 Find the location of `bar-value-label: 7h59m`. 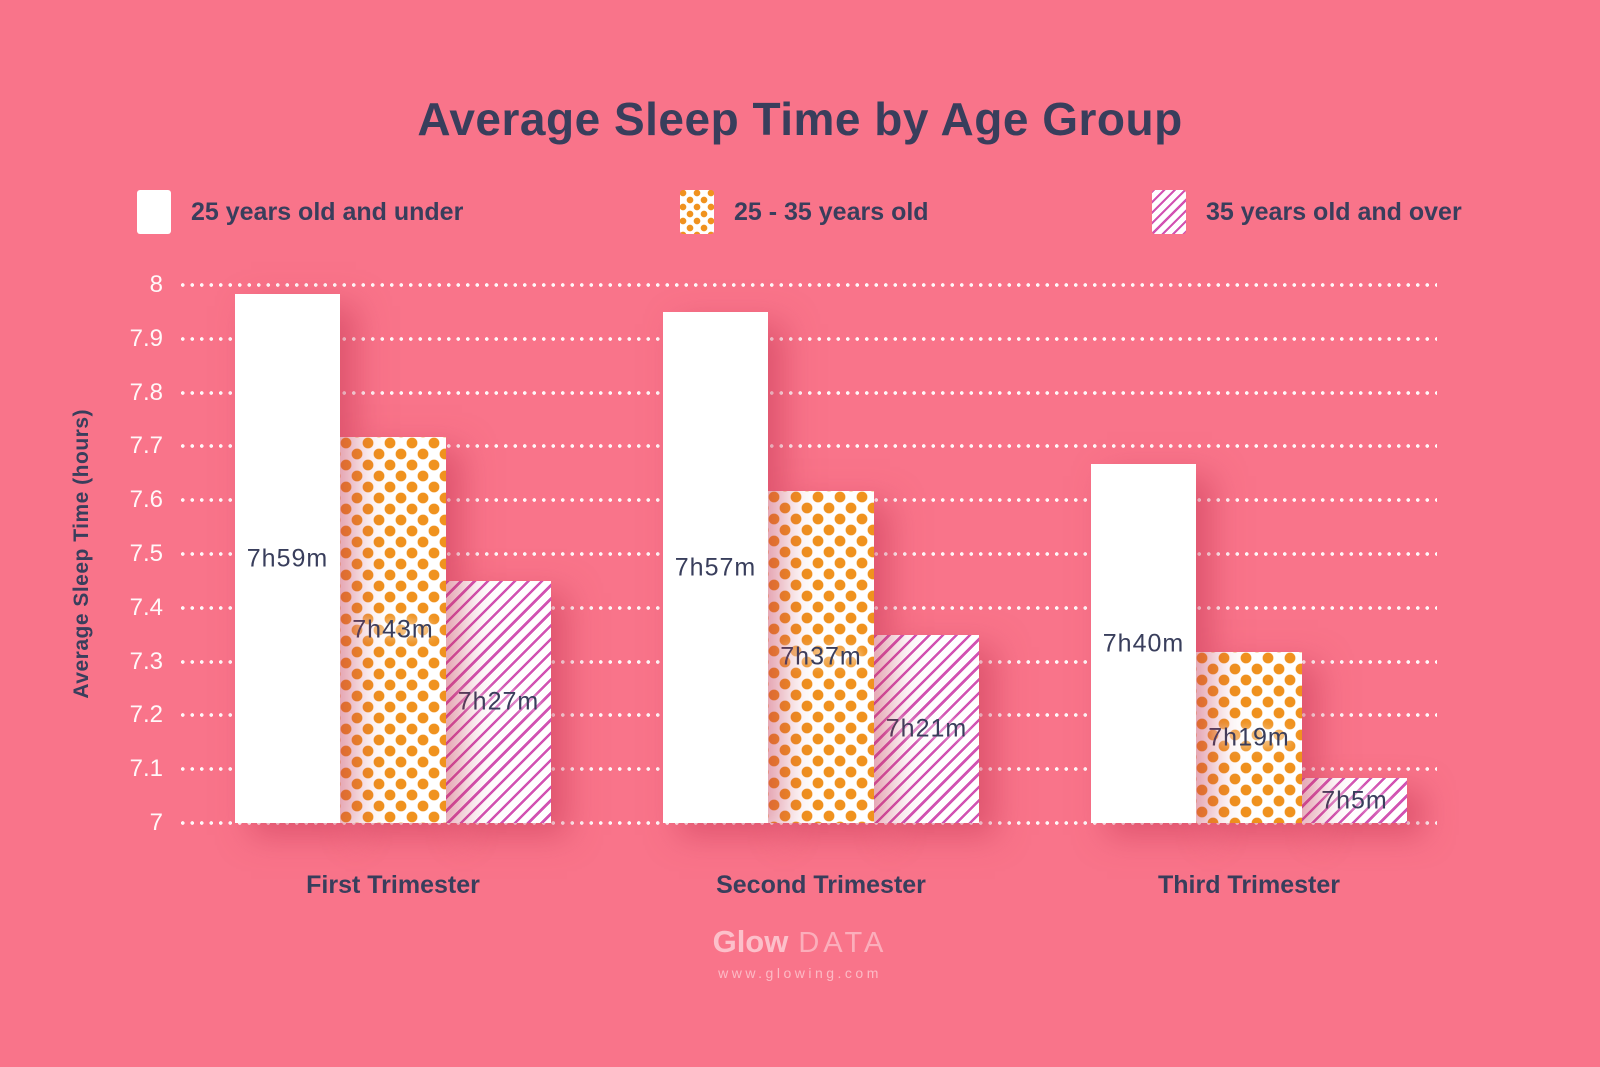

bar-value-label: 7h59m is located at coordinates (287, 558).